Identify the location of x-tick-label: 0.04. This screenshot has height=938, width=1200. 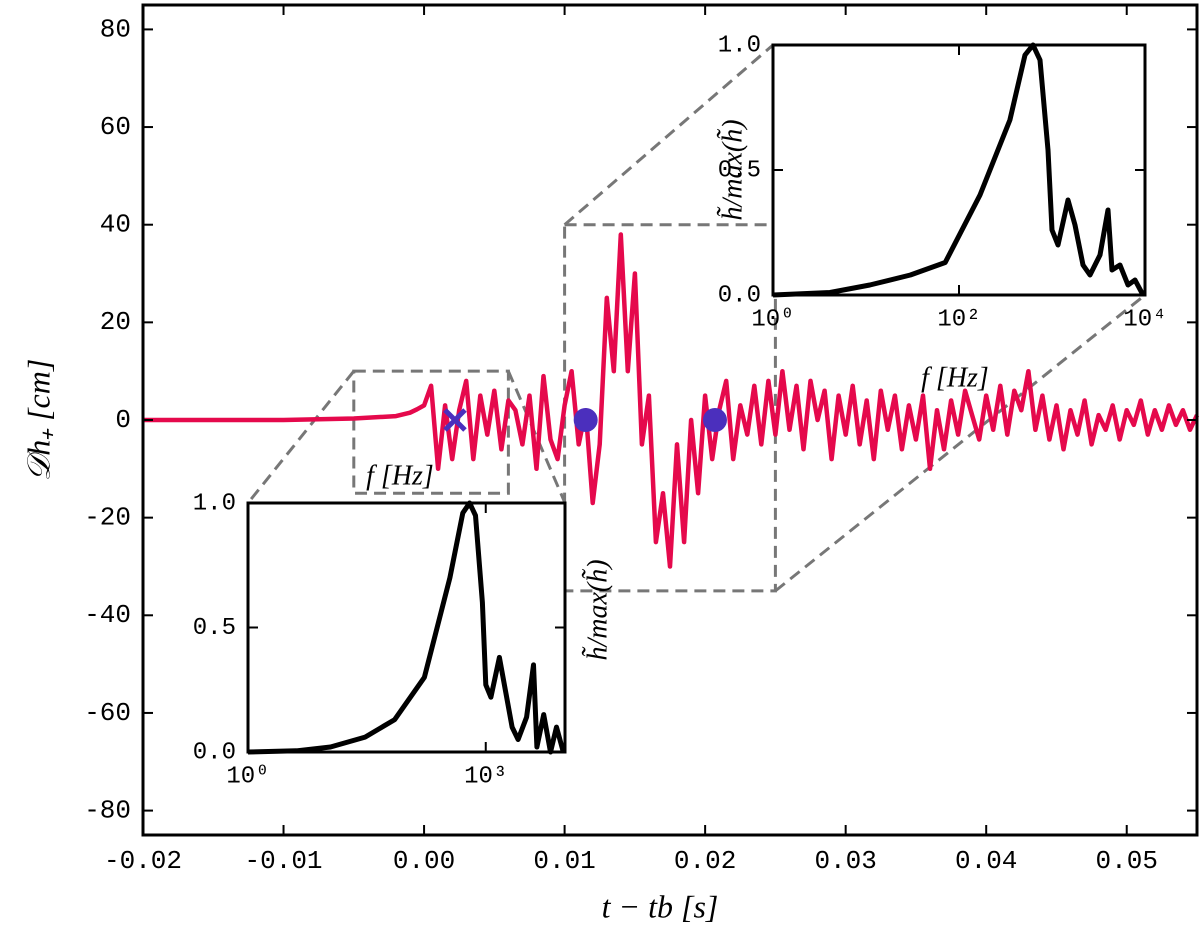
(986, 861).